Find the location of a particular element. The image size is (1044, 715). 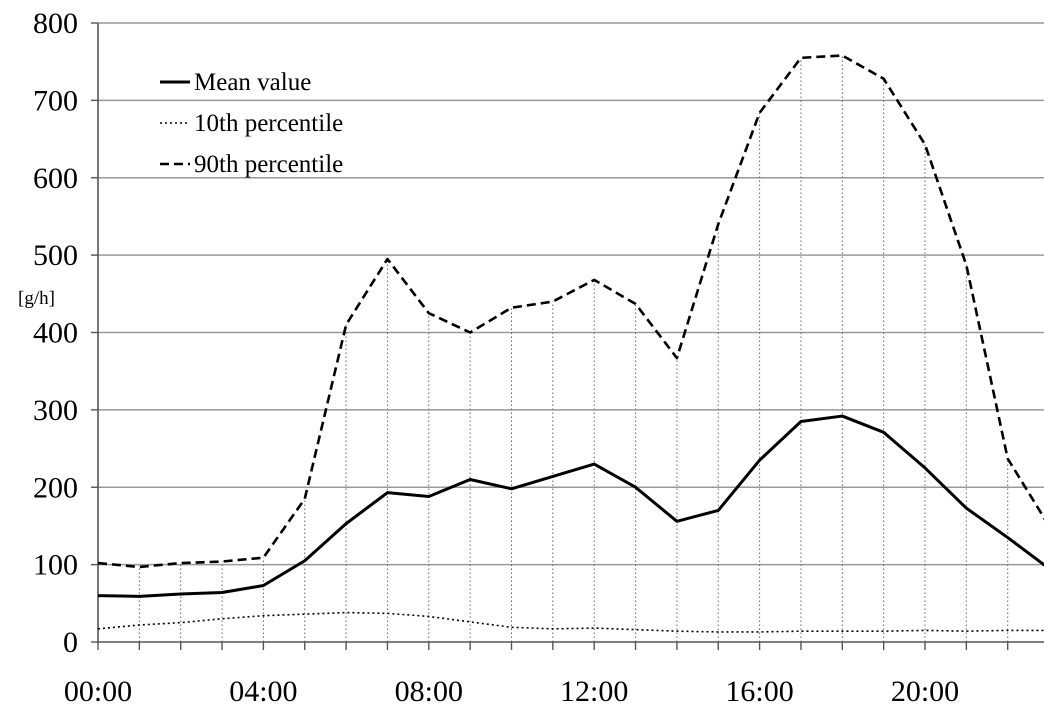

y-tick-label-700: 700 is located at coordinates (55, 100).